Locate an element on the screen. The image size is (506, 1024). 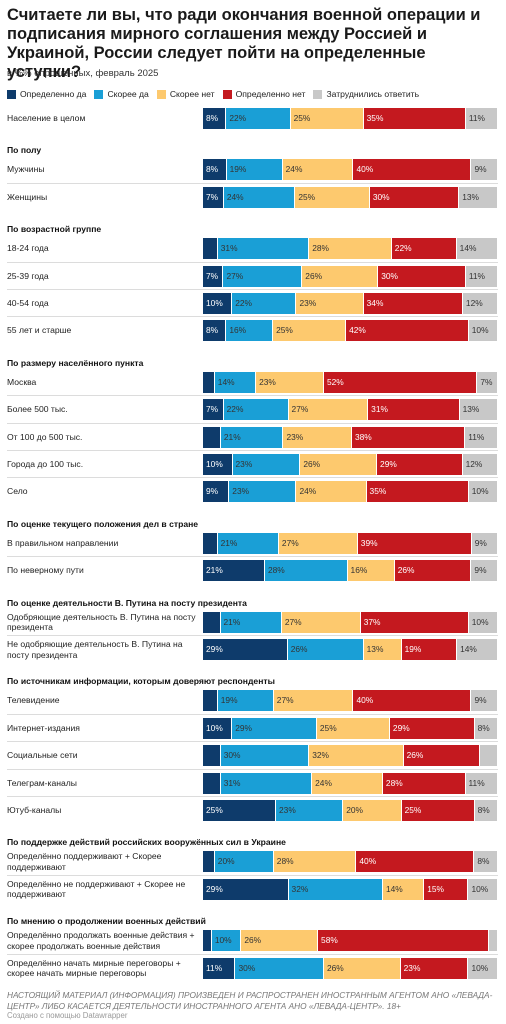
bar-row: 21% 27% 39% 9% is located at coordinates (350, 543).